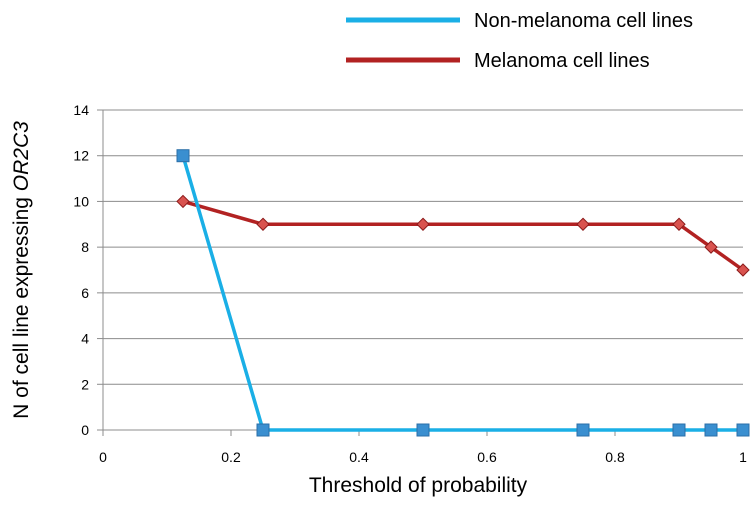  I want to click on y-tick-label: 4, so click(85, 339).